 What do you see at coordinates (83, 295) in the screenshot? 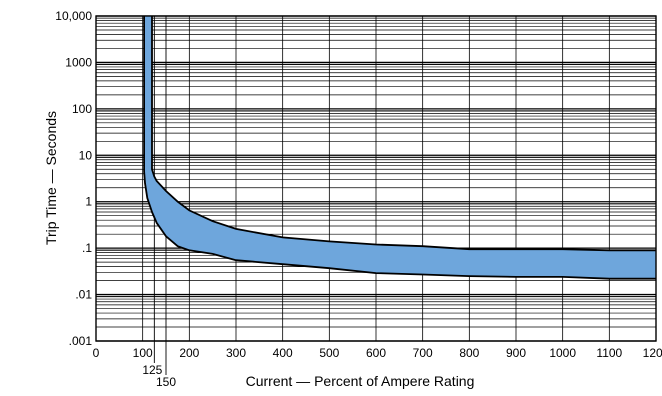
I see `y-tick-label: .01` at bounding box center [83, 295].